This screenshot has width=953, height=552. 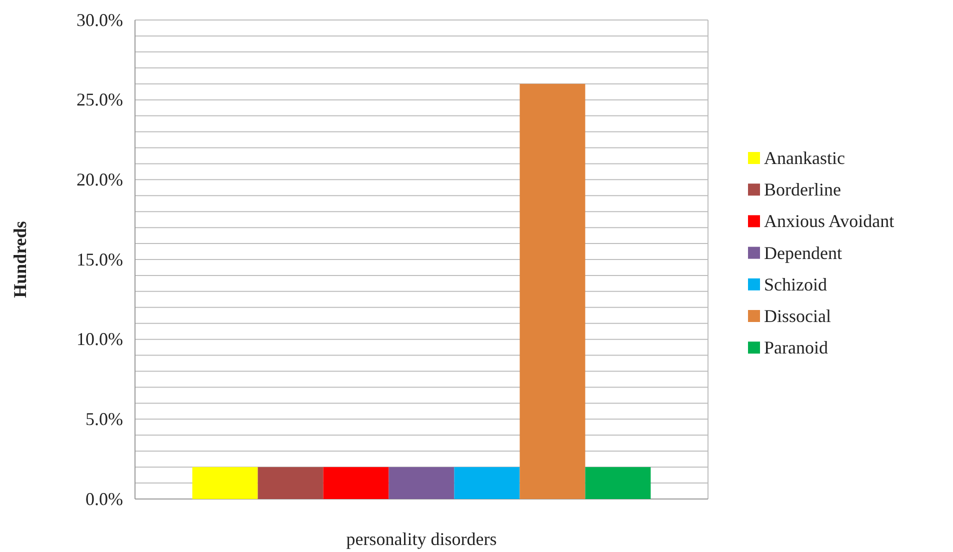 I want to click on y-tick-label: 0.0%, so click(x=104, y=498).